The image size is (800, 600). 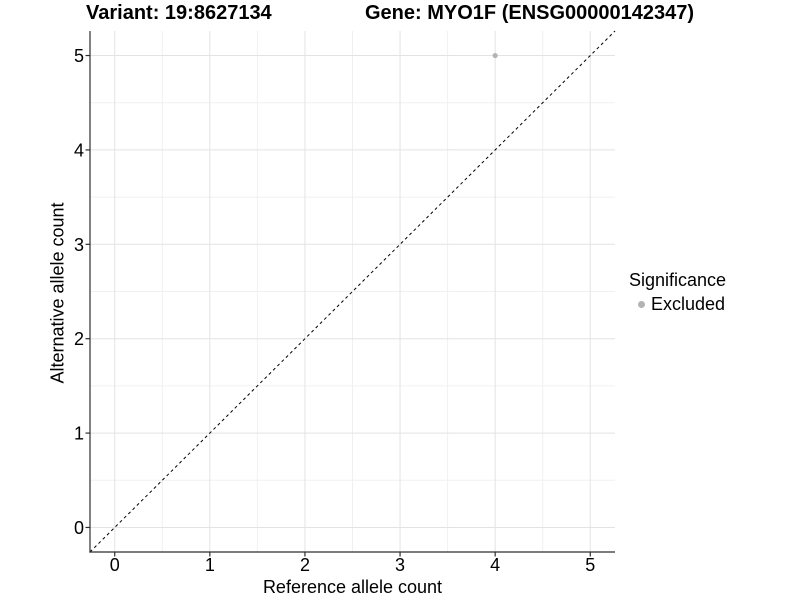 I want to click on x-tick-label: 4, so click(x=495, y=565).